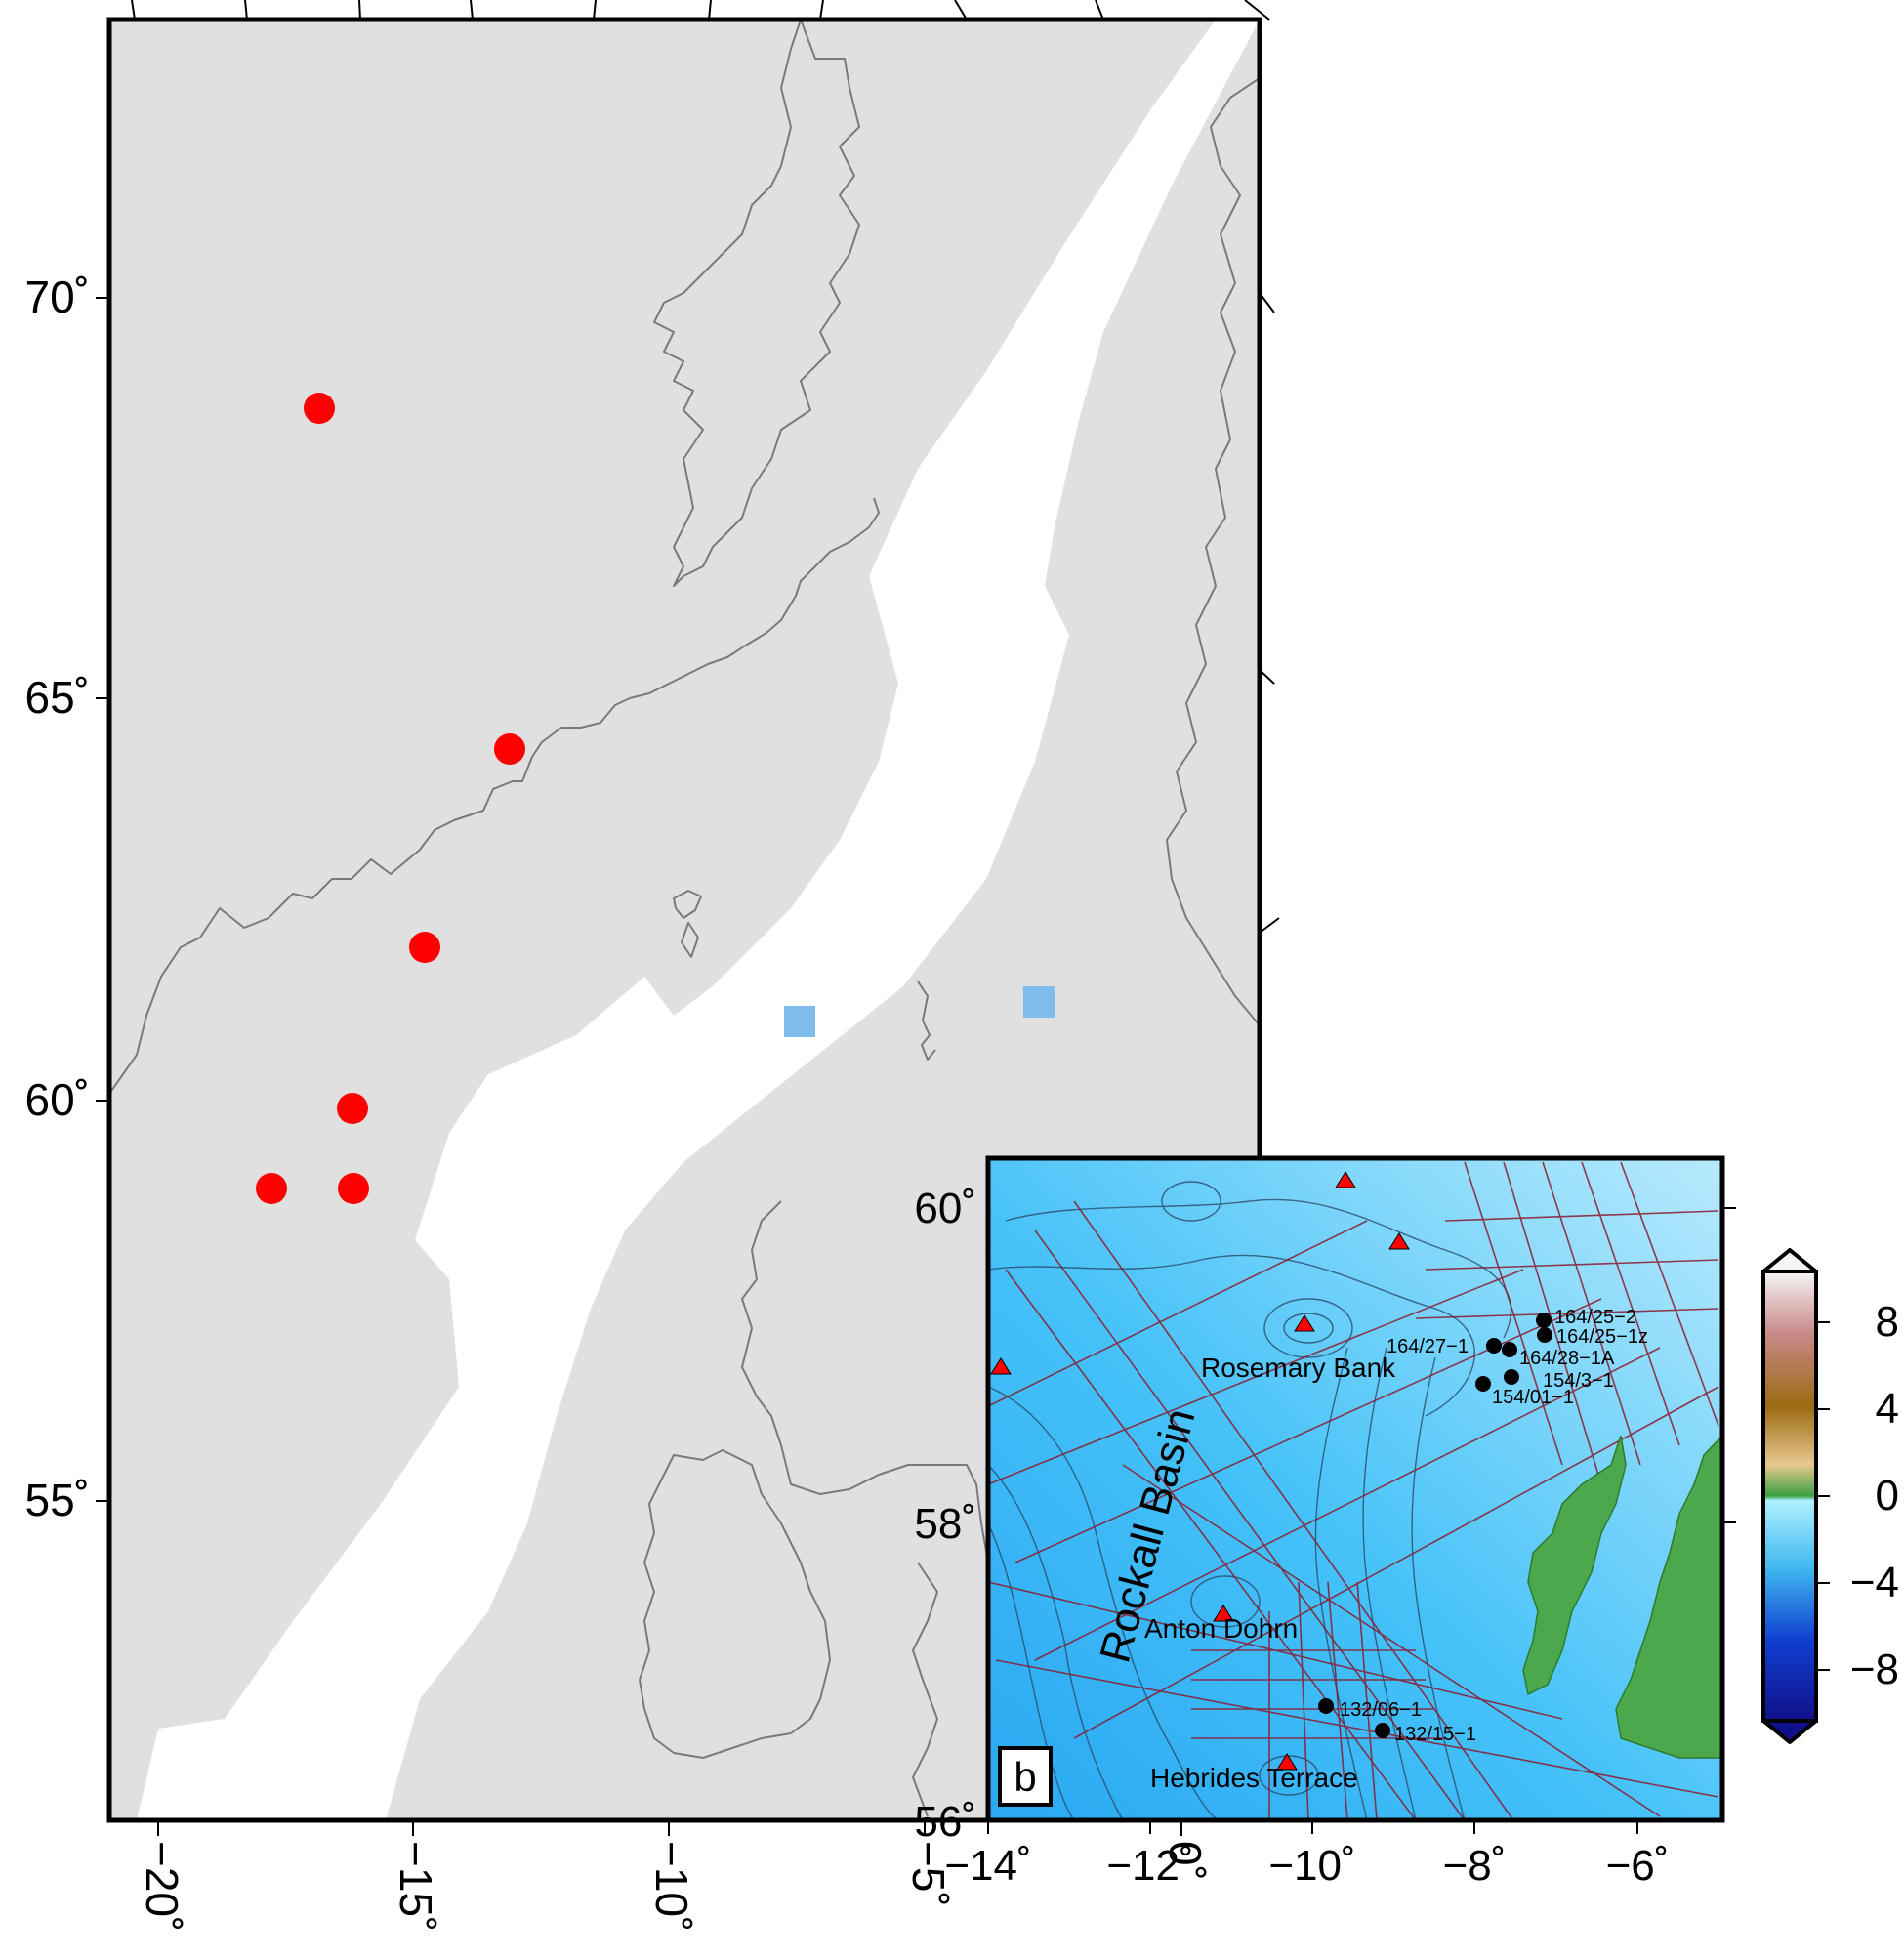 The height and width of the screenshot is (1959, 1904). What do you see at coordinates (1269, 613) in the screenshot?
I see `right-ticks` at bounding box center [1269, 613].